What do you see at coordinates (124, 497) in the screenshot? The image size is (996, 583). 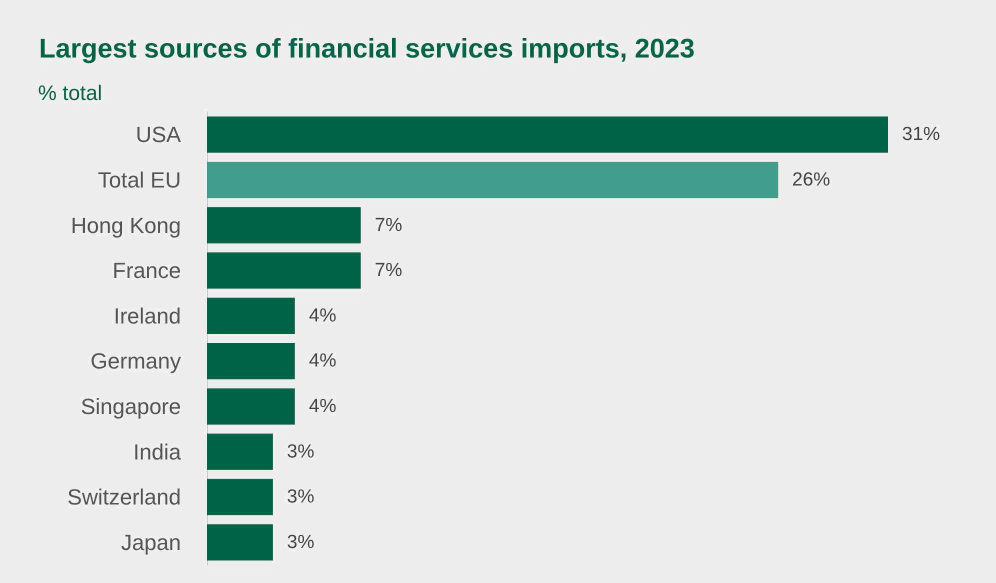 I see `y-tick-label: Switzerland` at bounding box center [124, 497].